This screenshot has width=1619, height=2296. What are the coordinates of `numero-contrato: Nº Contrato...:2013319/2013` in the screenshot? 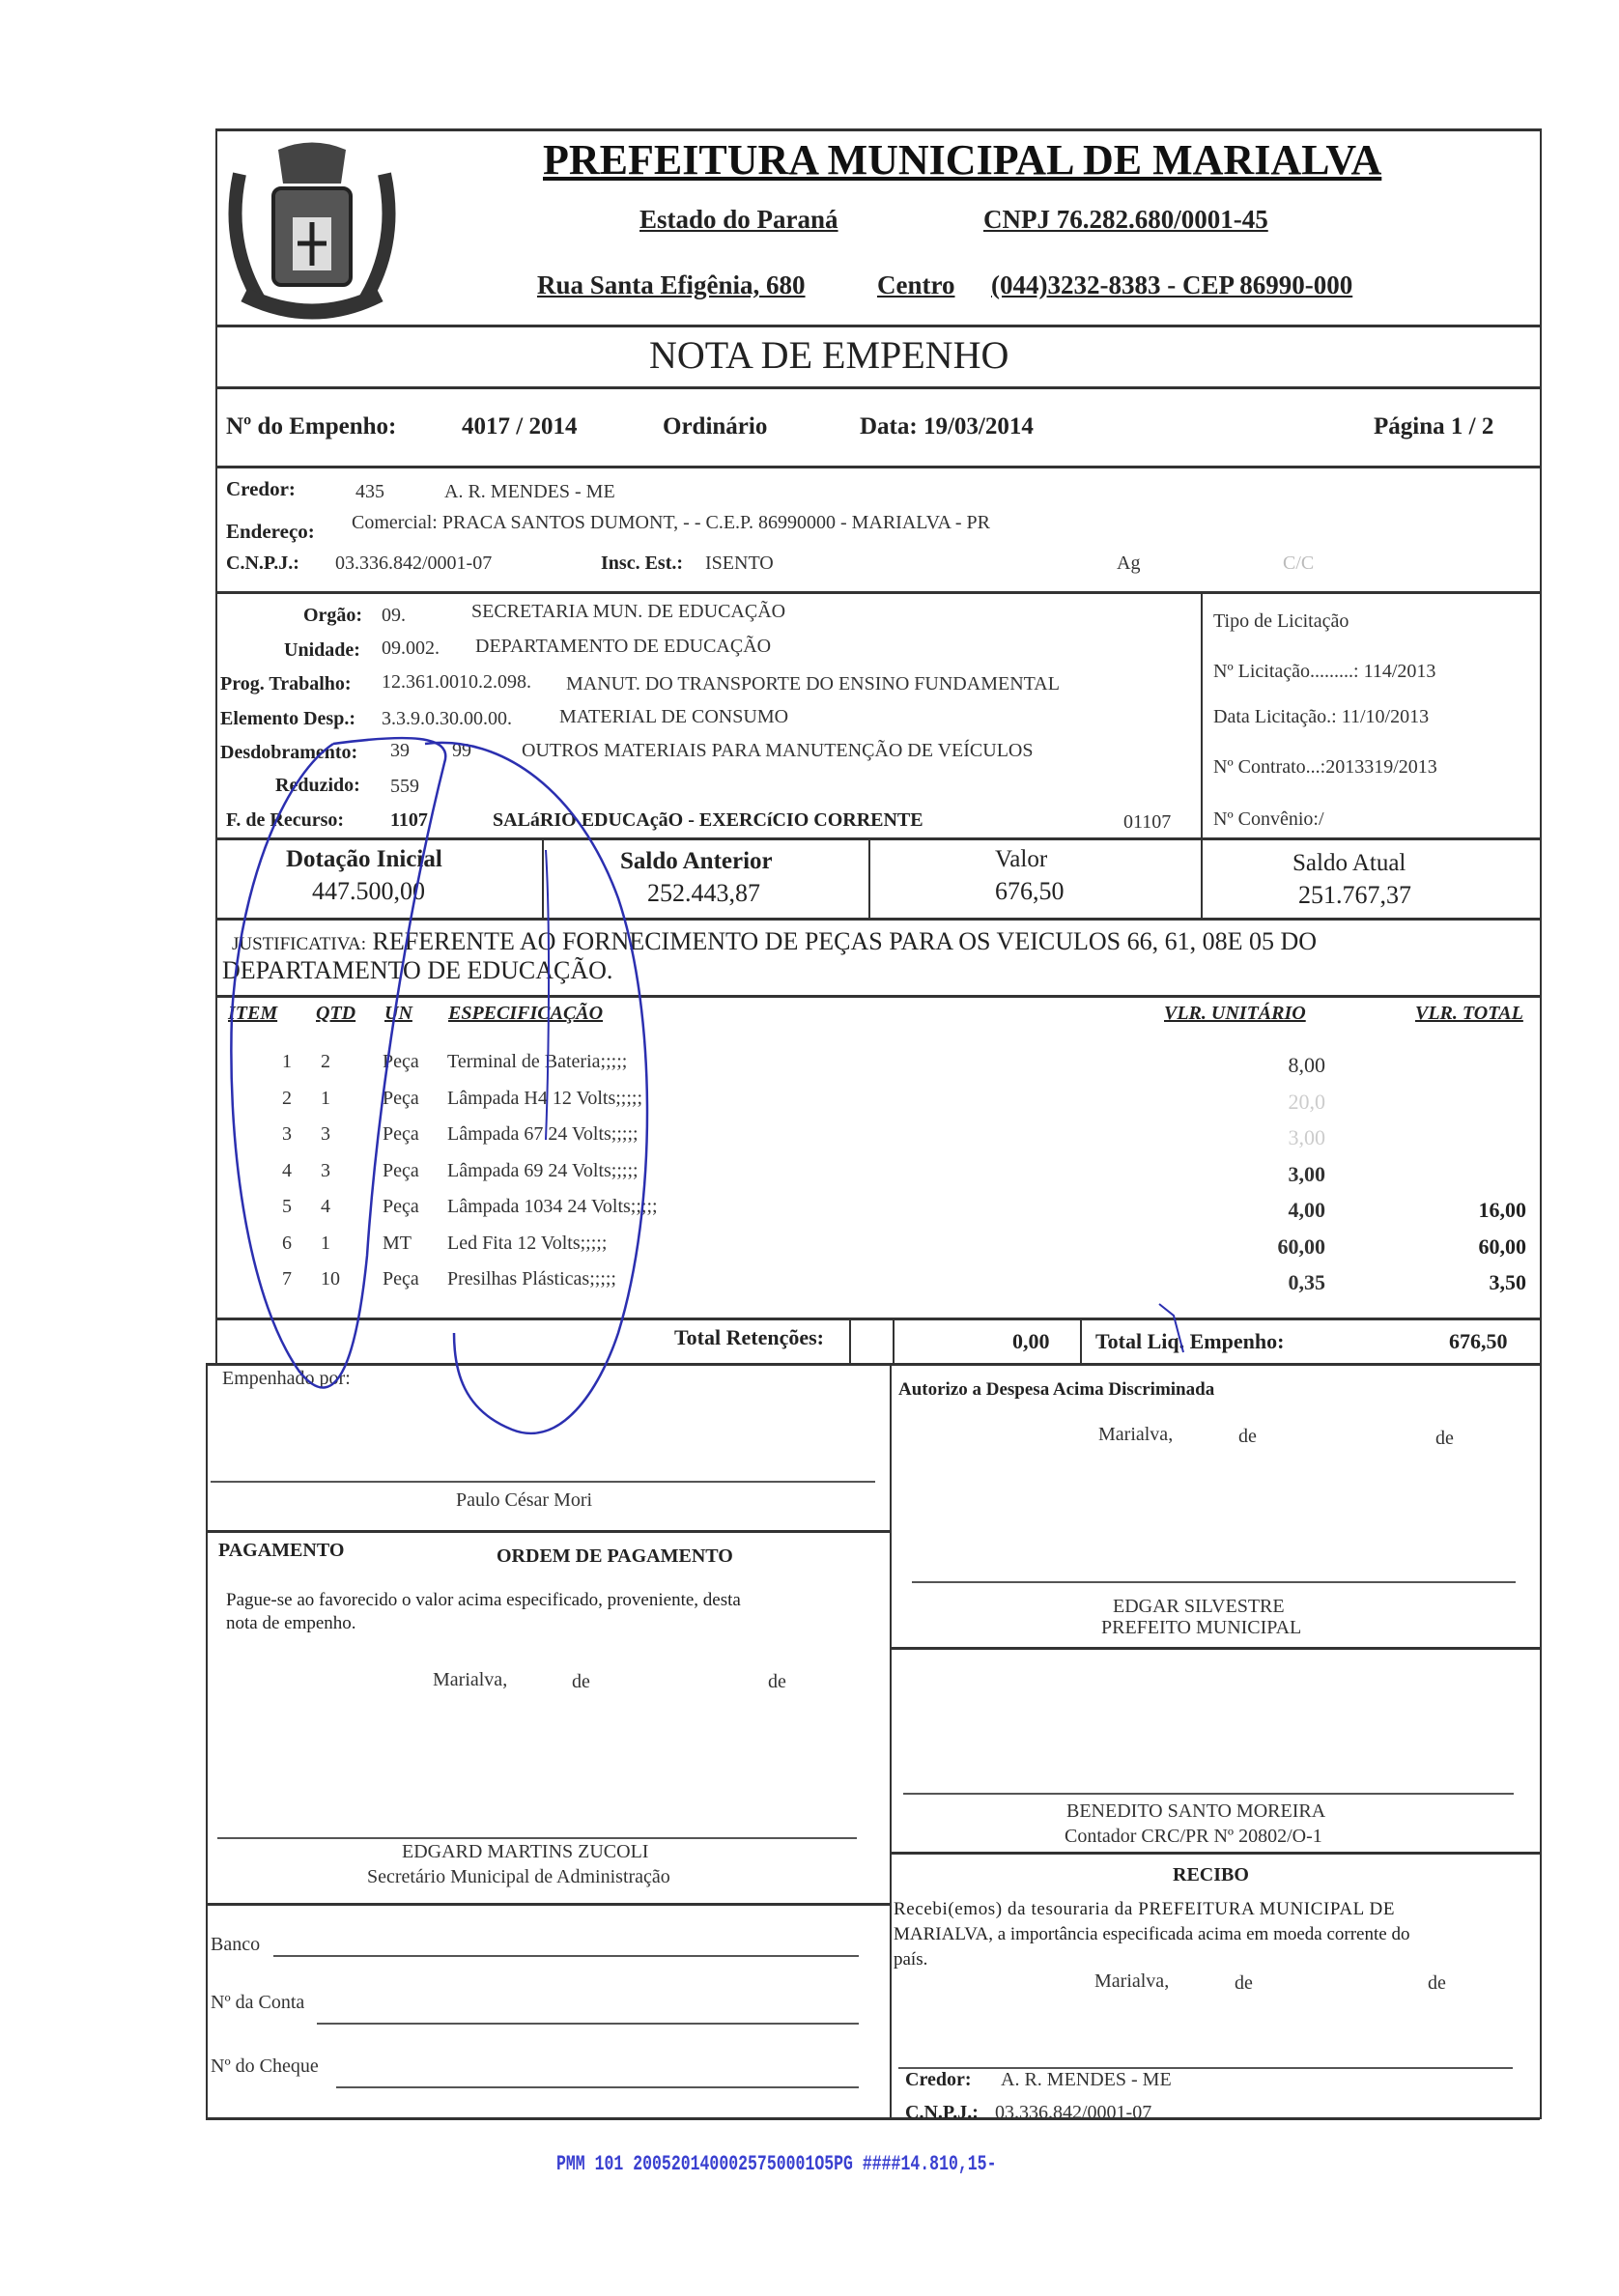 It's located at (1325, 767).